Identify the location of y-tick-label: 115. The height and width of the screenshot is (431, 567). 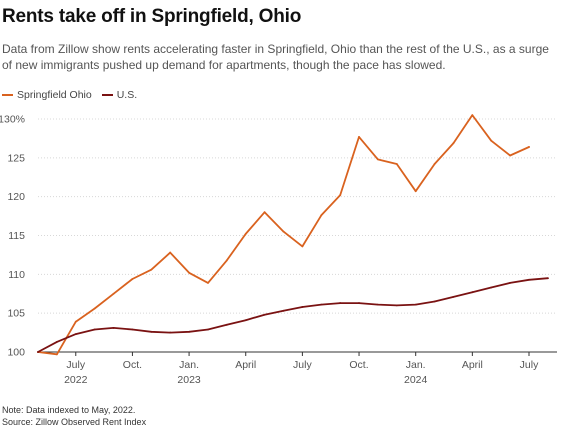
(16, 236).